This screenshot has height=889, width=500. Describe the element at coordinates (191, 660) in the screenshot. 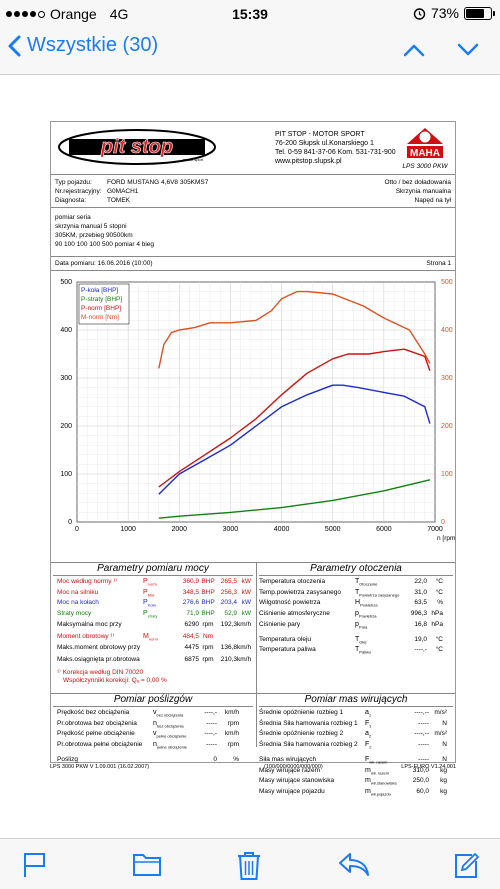

I see `param-value-1: 6875` at that location.